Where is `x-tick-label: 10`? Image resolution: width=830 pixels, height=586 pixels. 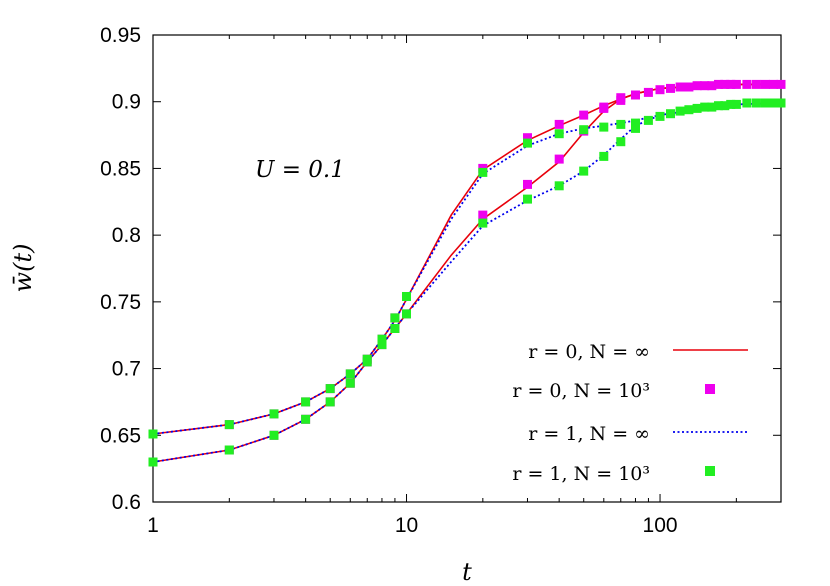 x-tick-label: 10 is located at coordinates (406, 525).